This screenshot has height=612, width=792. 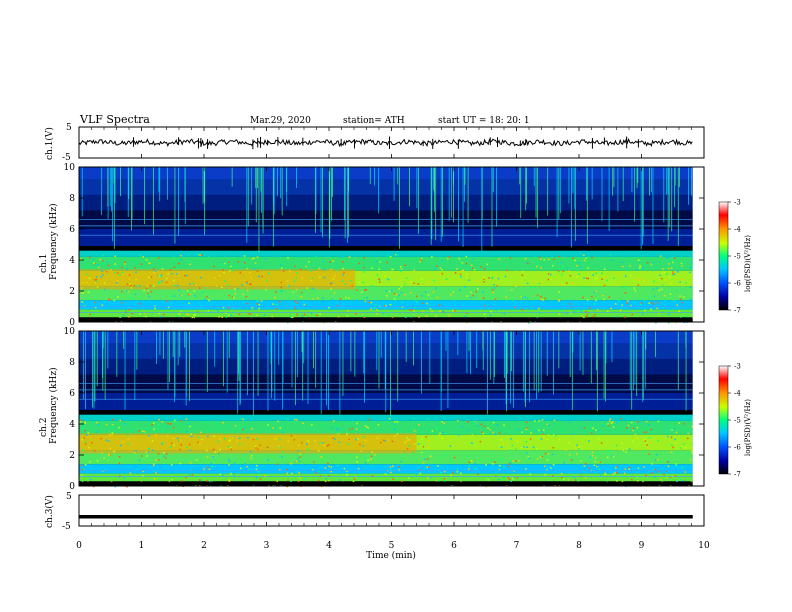 I want to click on ch1-voltage-trace, so click(x=385, y=143).